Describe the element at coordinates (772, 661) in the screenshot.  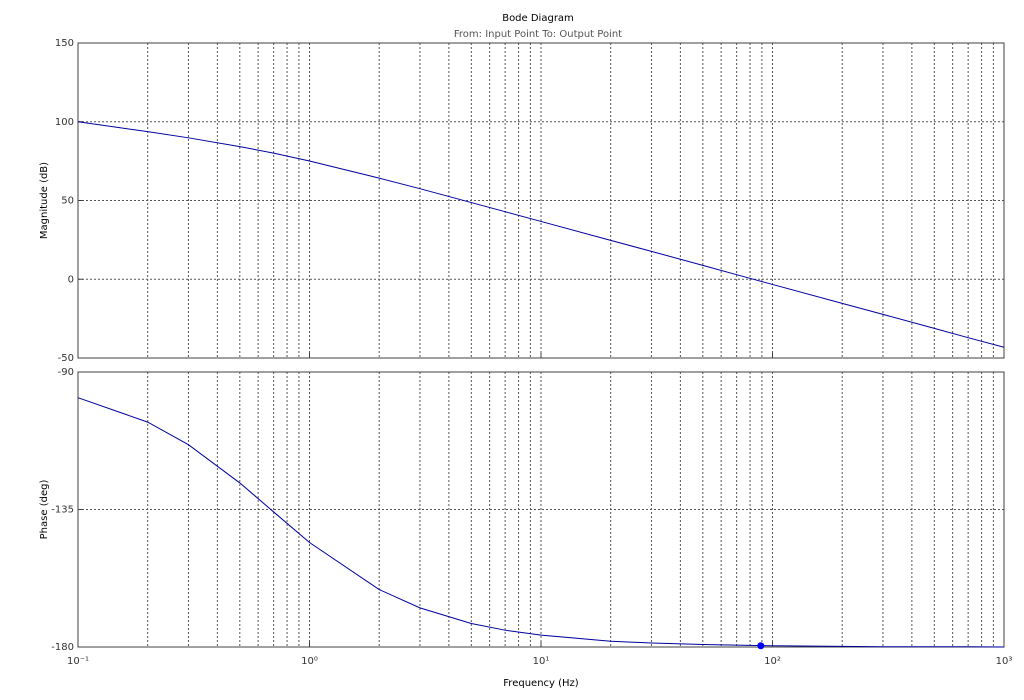
I see `x-tick-label: 10²` at that location.